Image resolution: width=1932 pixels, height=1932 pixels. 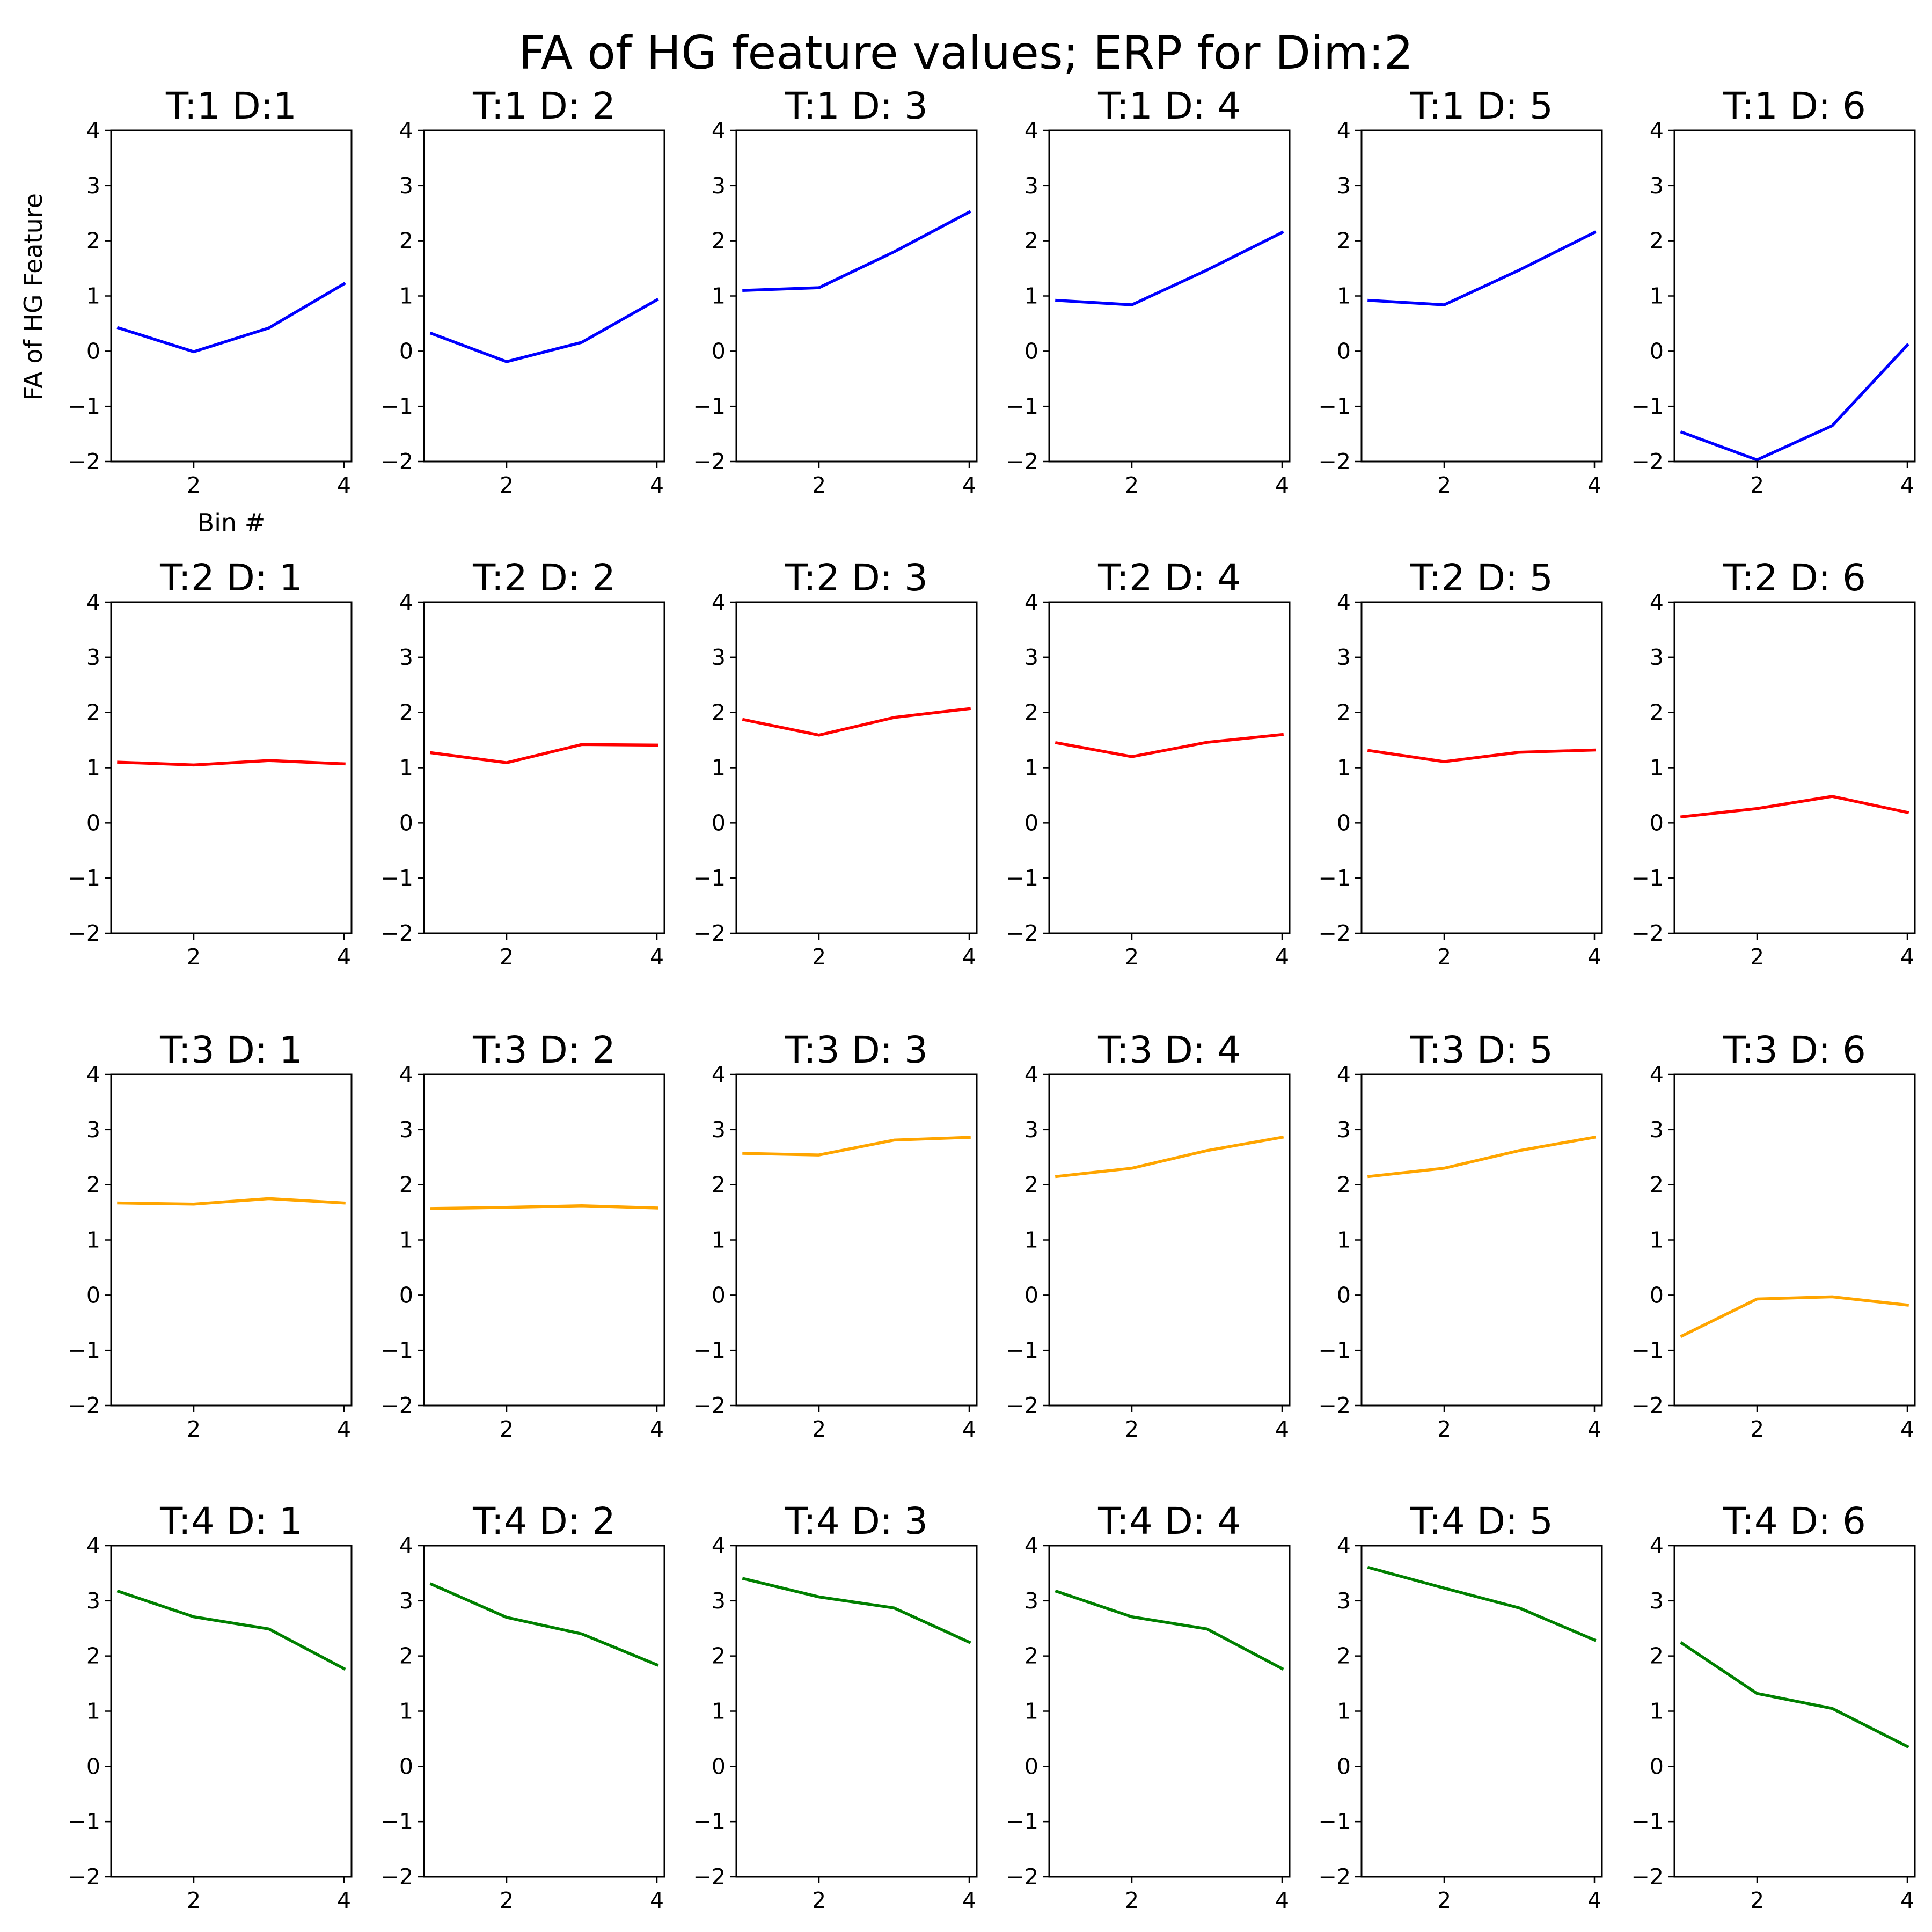 I want to click on figure-title: FA of HG feature values; ERP for Dim:2, so click(x=966, y=53).